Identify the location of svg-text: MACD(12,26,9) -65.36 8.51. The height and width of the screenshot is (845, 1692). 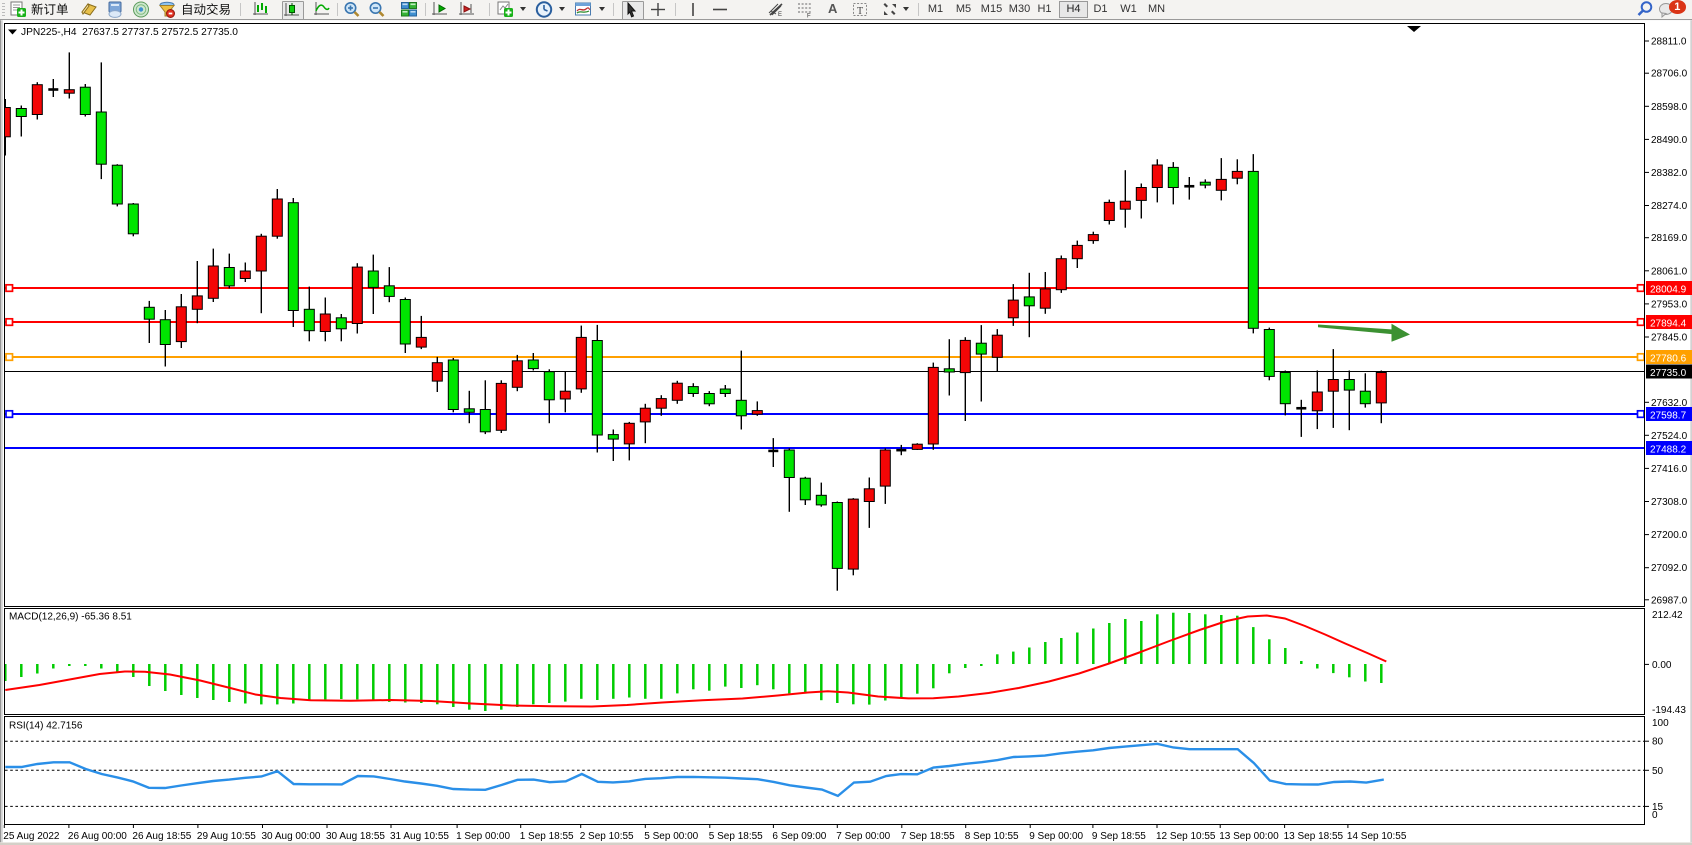
(70, 617).